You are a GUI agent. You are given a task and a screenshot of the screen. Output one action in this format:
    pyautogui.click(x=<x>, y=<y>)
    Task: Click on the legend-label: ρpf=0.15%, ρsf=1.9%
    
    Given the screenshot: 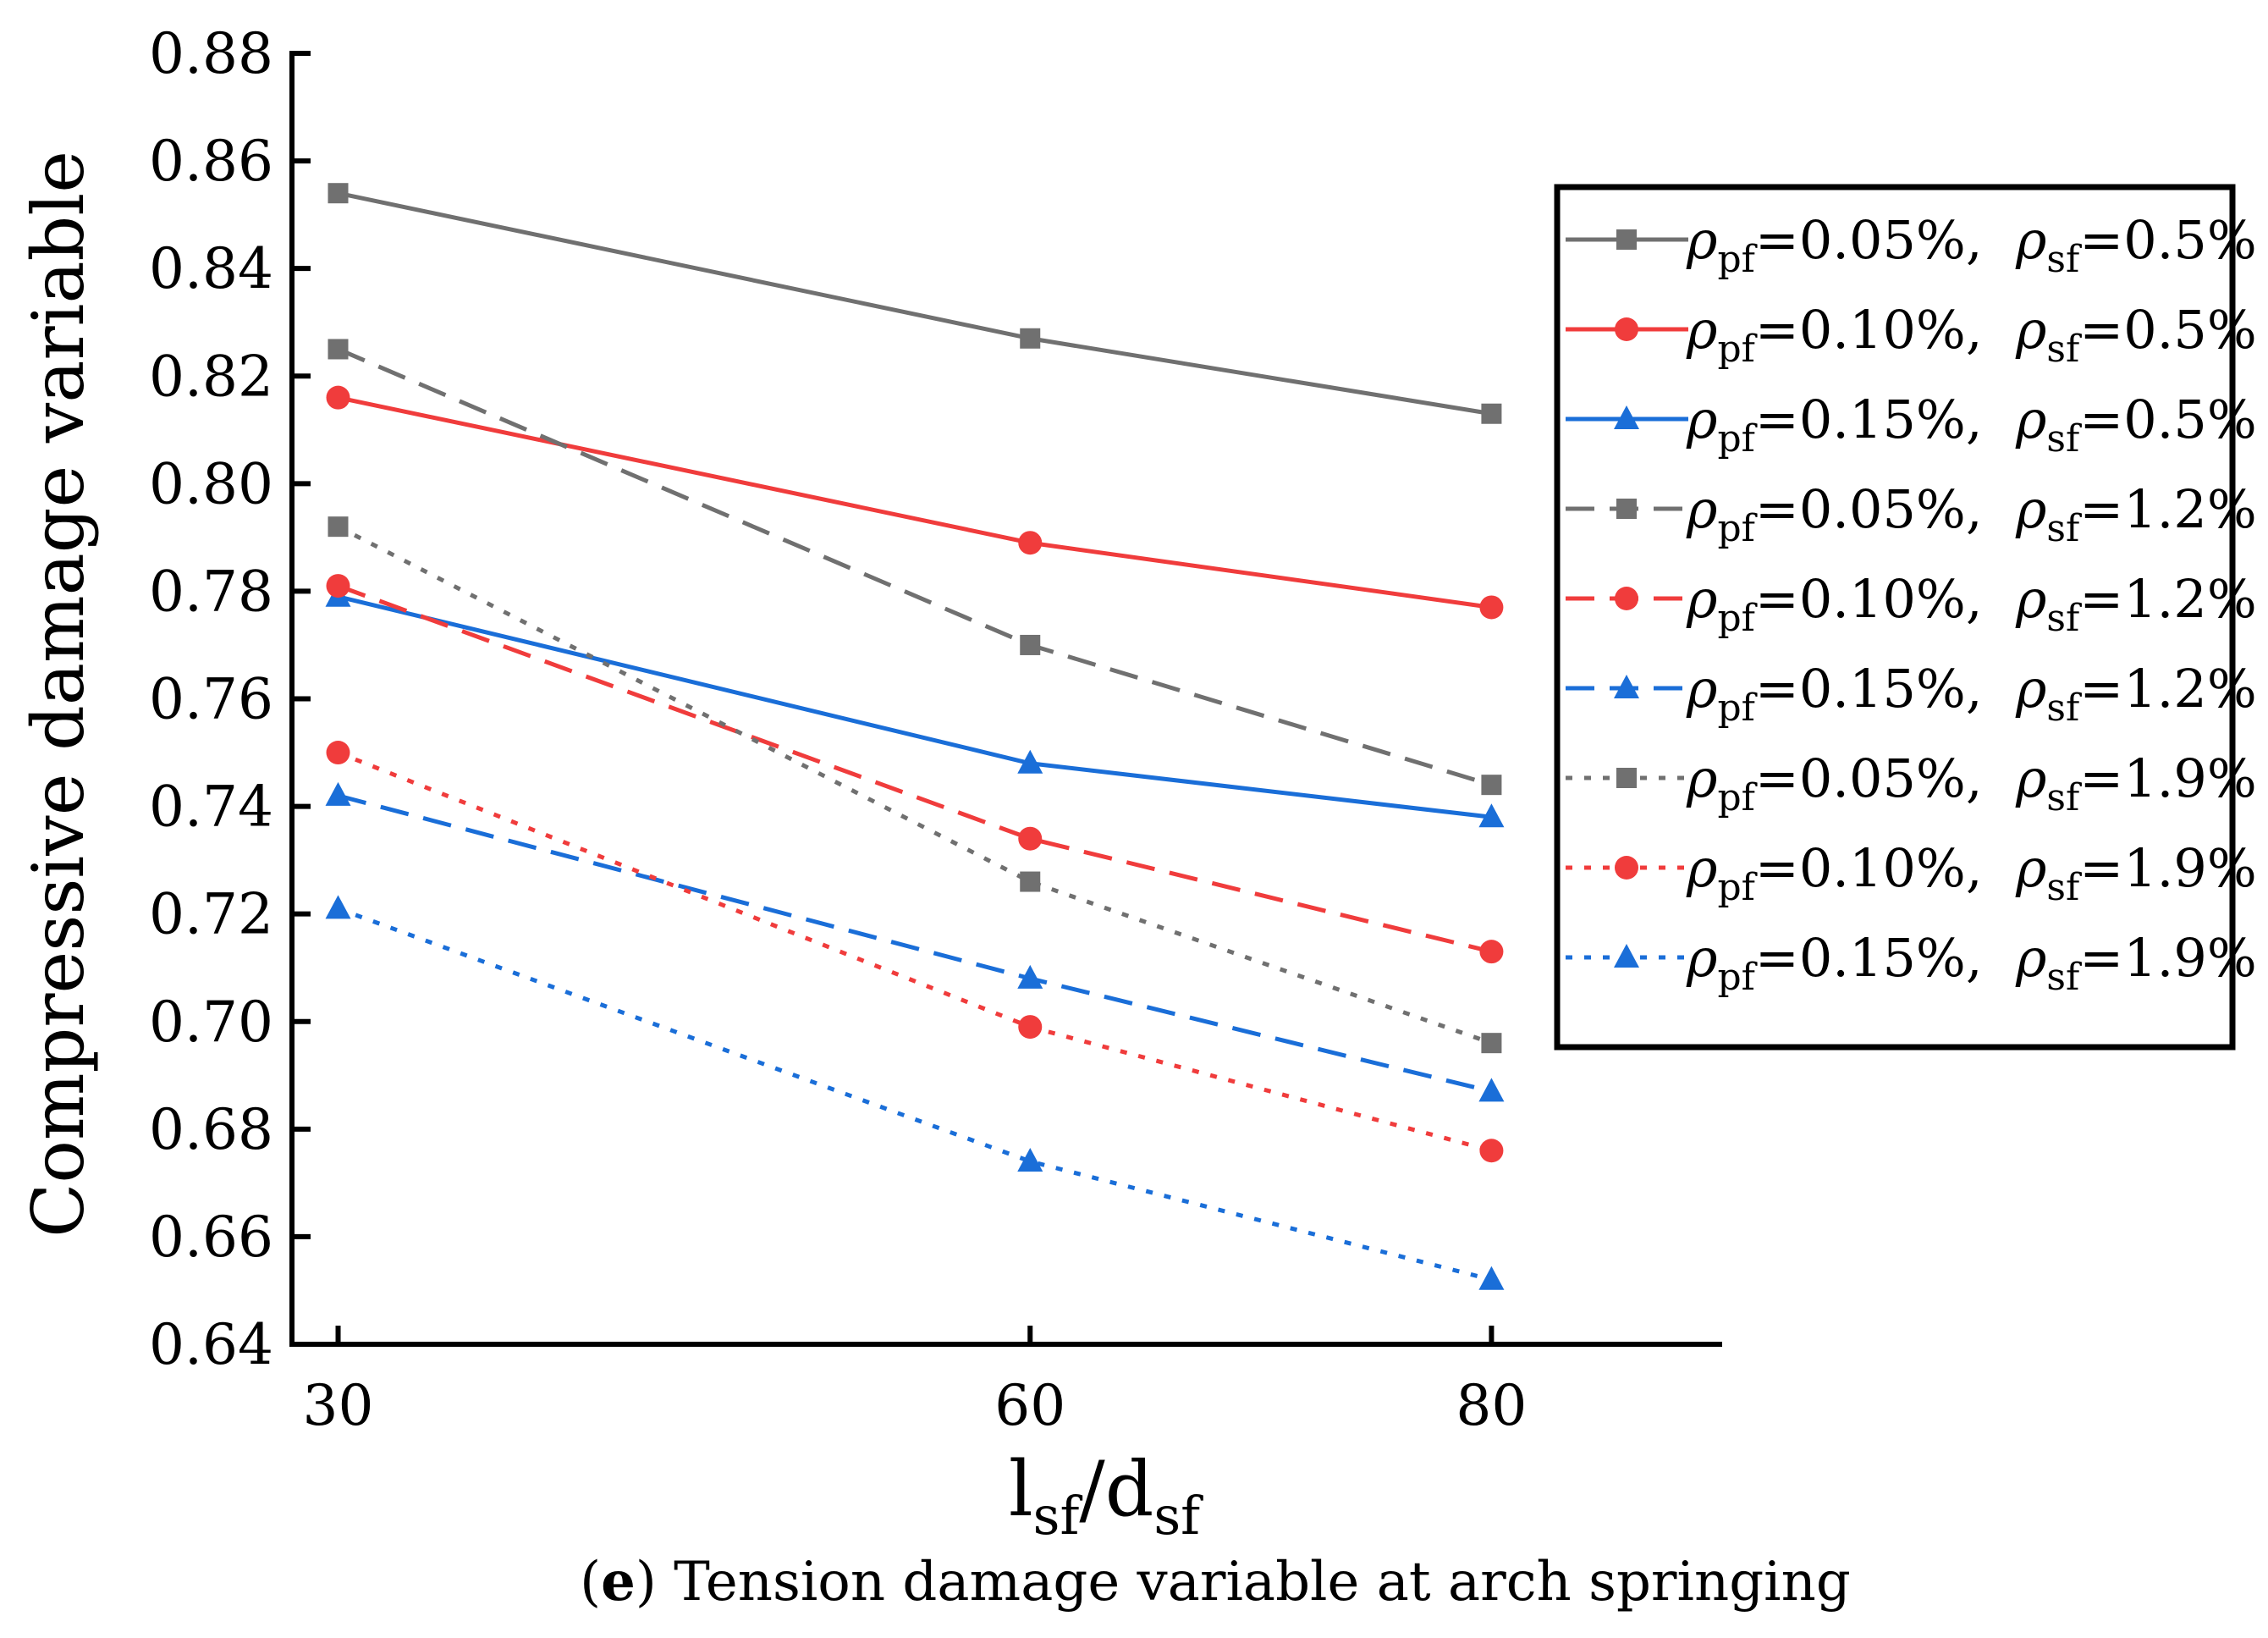 What is the action you would take?
    pyautogui.click(x=1971, y=963)
    